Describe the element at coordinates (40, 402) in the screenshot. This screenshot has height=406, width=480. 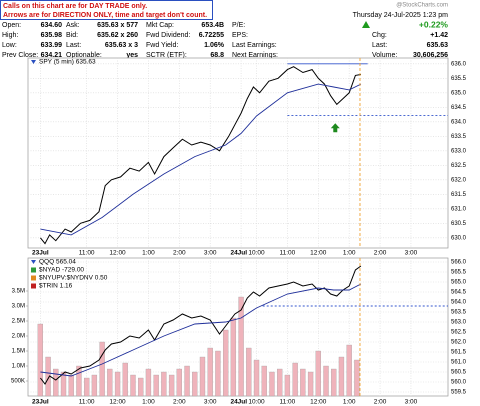
I see `x-tick-label: 23Jul` at that location.